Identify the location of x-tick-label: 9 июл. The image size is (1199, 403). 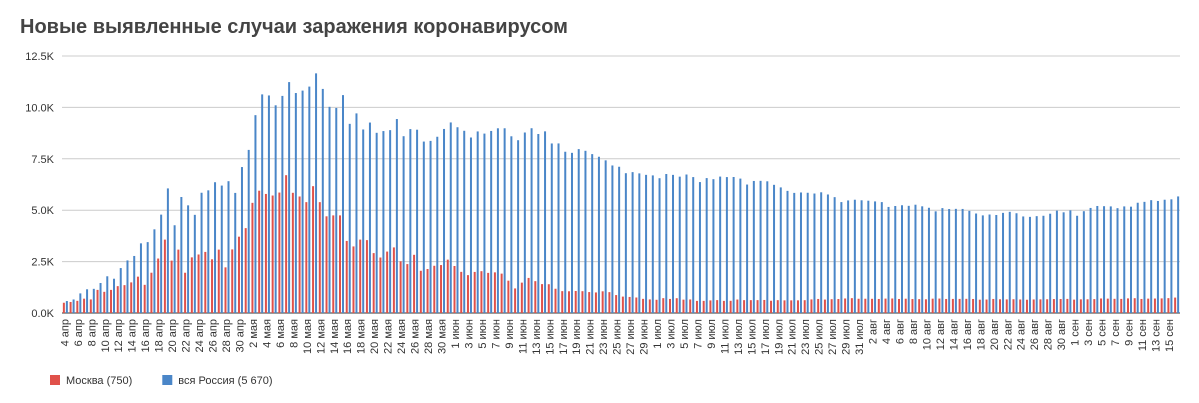
(712, 334).